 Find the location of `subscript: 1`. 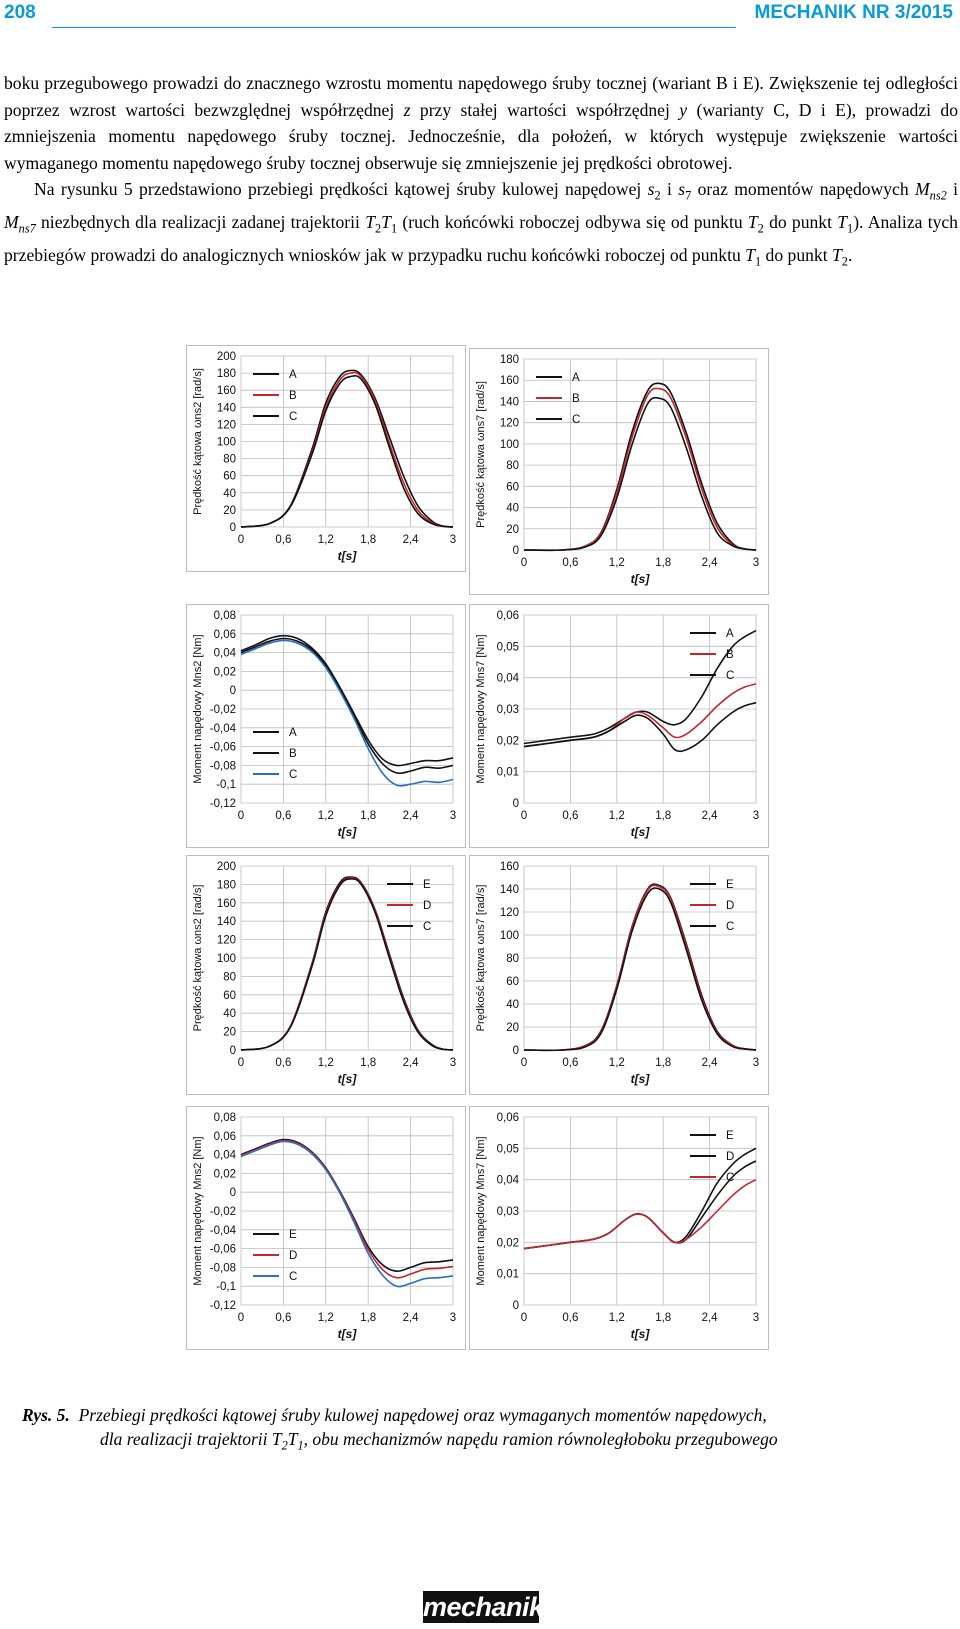

subscript: 1 is located at coordinates (850, 228).